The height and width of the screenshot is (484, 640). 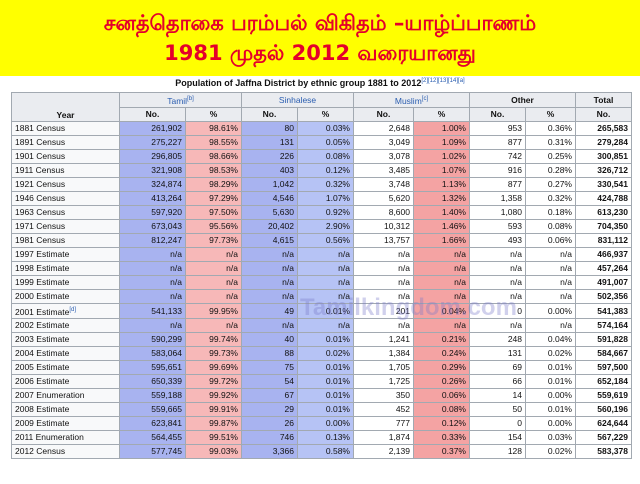 I want to click on year-cell: 2003 Estimate, so click(x=65, y=339).